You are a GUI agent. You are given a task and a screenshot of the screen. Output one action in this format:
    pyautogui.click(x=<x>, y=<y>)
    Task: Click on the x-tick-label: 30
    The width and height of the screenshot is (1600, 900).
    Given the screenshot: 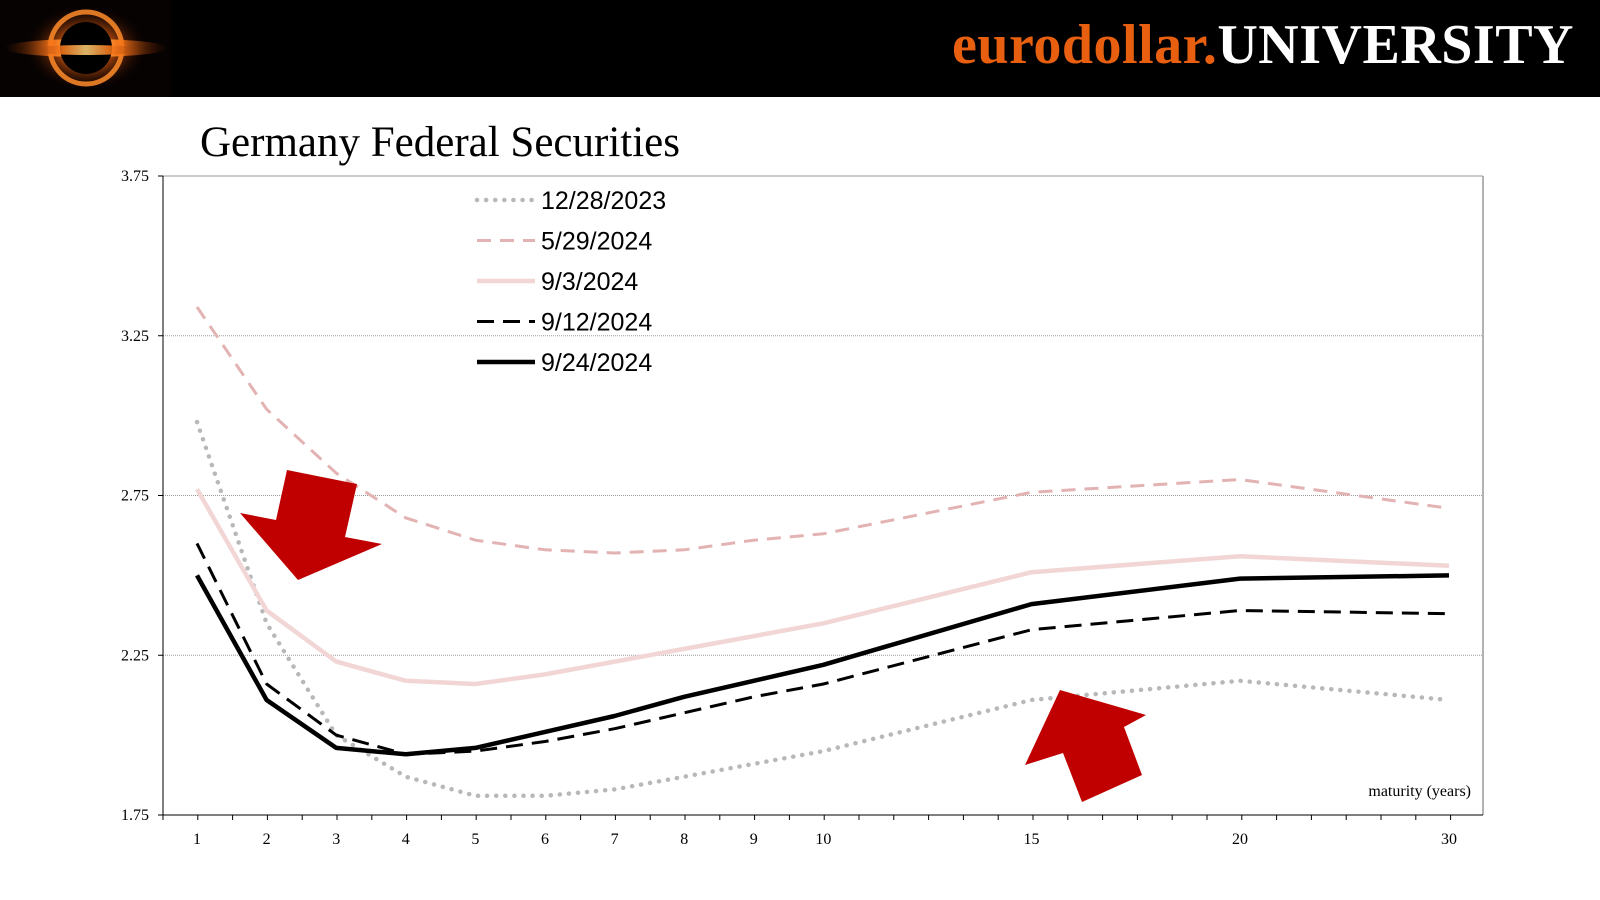 What is the action you would take?
    pyautogui.click(x=1449, y=839)
    